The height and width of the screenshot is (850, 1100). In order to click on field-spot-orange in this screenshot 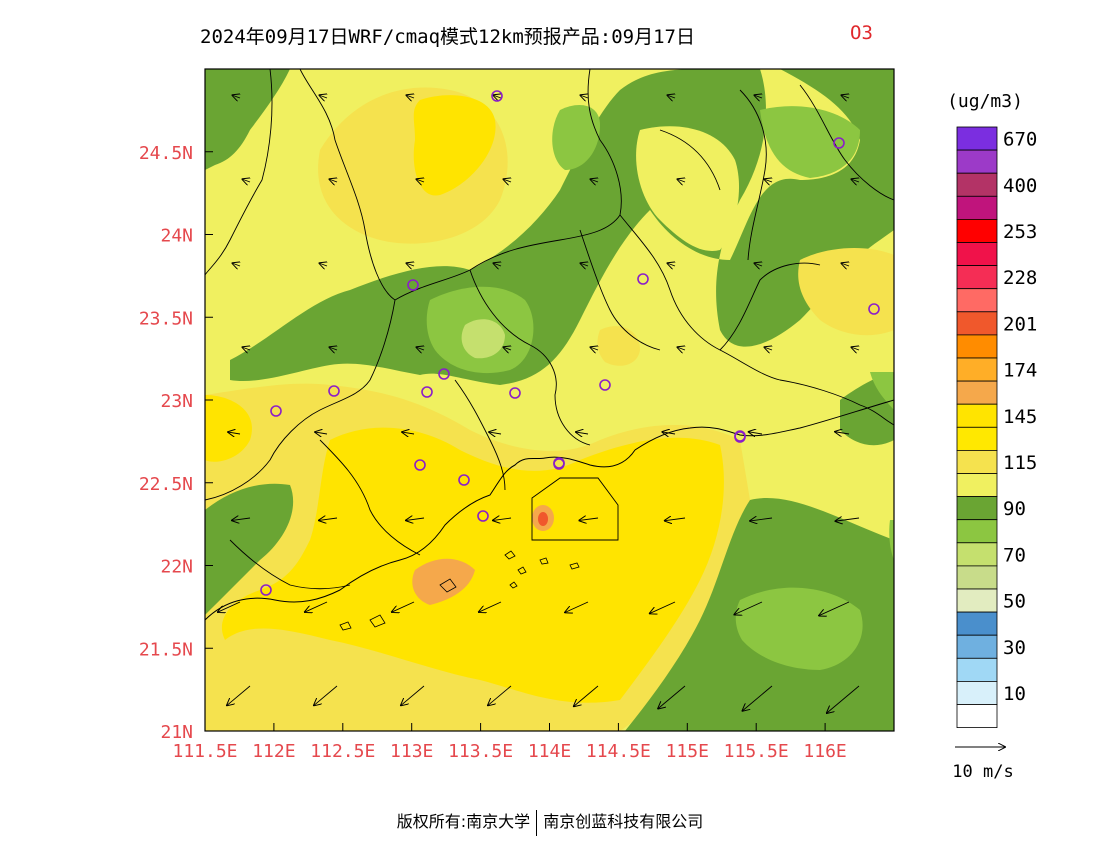, I will do `click(543, 519)`.